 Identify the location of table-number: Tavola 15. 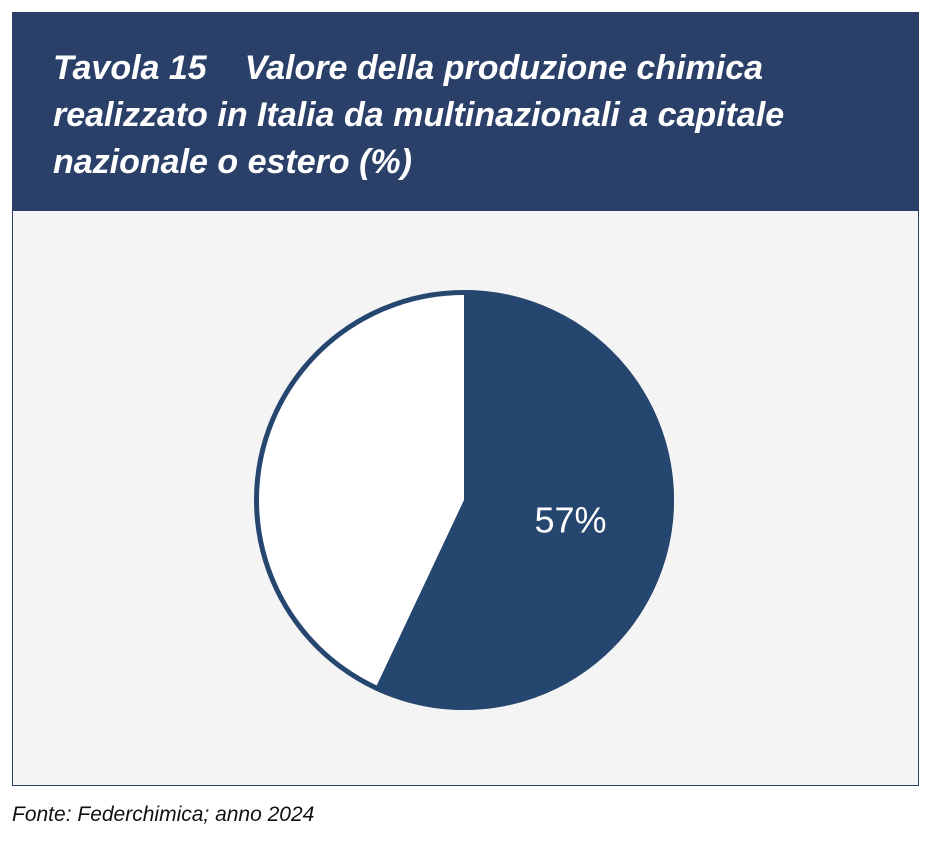
(130, 68).